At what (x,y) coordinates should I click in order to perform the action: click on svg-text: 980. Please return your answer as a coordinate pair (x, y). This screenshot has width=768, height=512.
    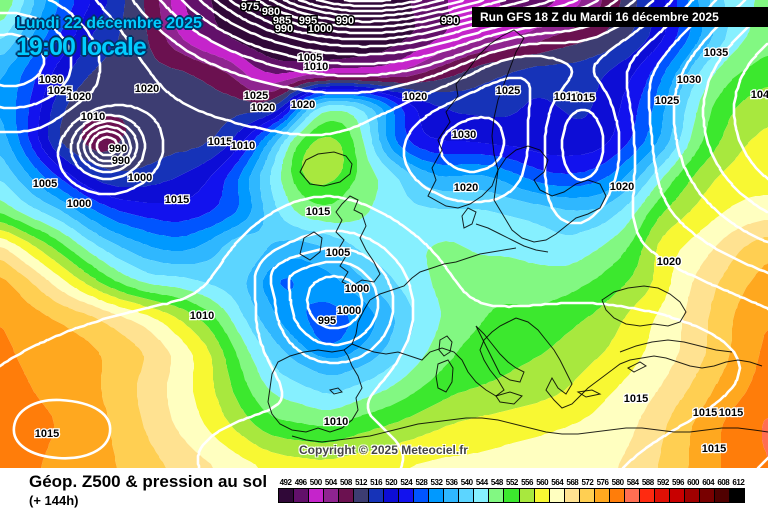
    Looking at the image, I should click on (271, 12).